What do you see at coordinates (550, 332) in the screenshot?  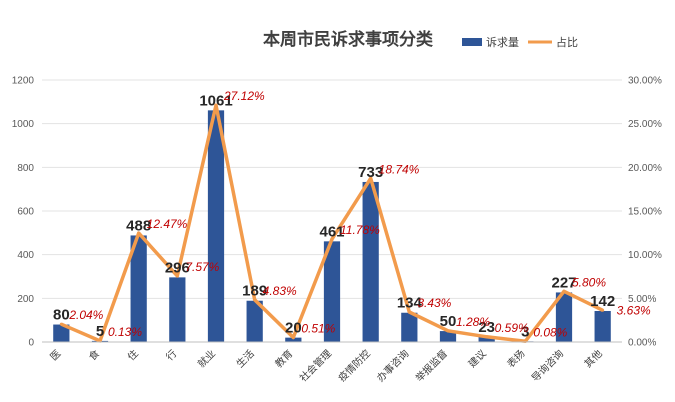 I see `percent-label: 0.08%` at bounding box center [550, 332].